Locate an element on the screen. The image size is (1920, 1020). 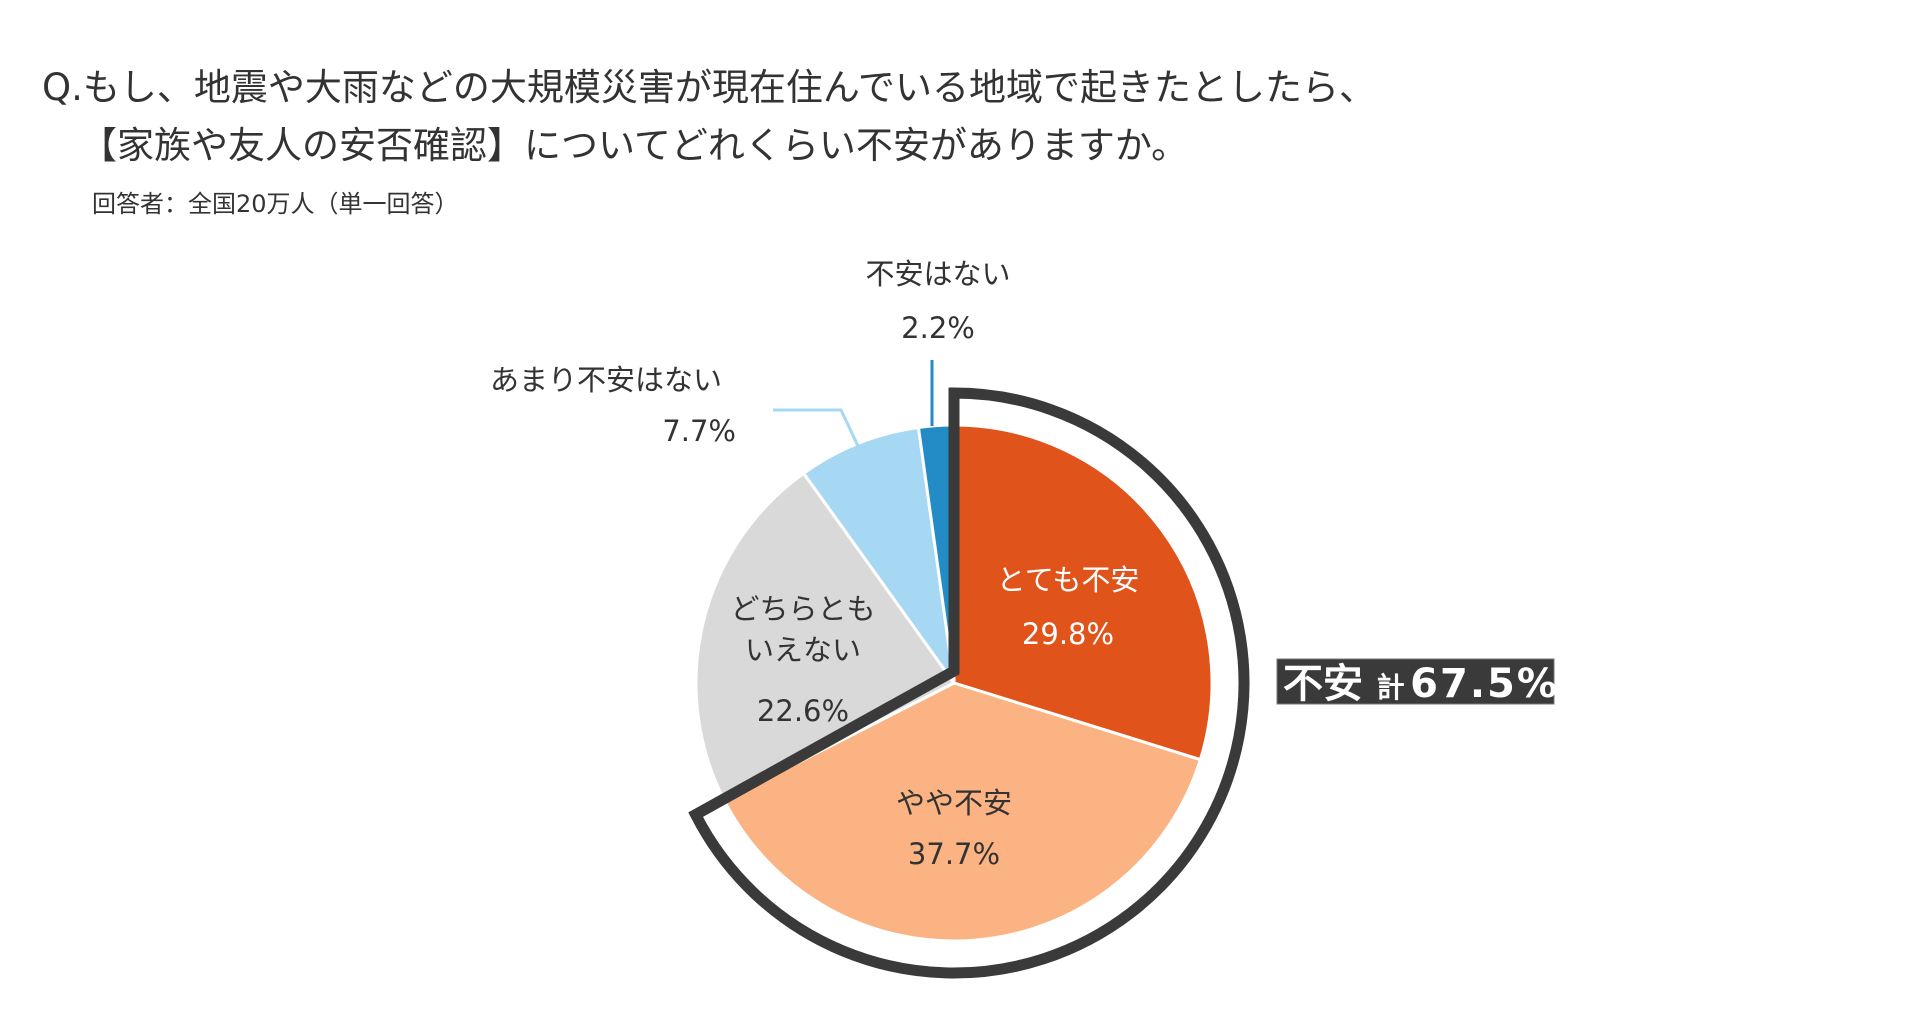
chart-subtitle: 回答者：全国20万人（単一回答） is located at coordinates (275, 204).